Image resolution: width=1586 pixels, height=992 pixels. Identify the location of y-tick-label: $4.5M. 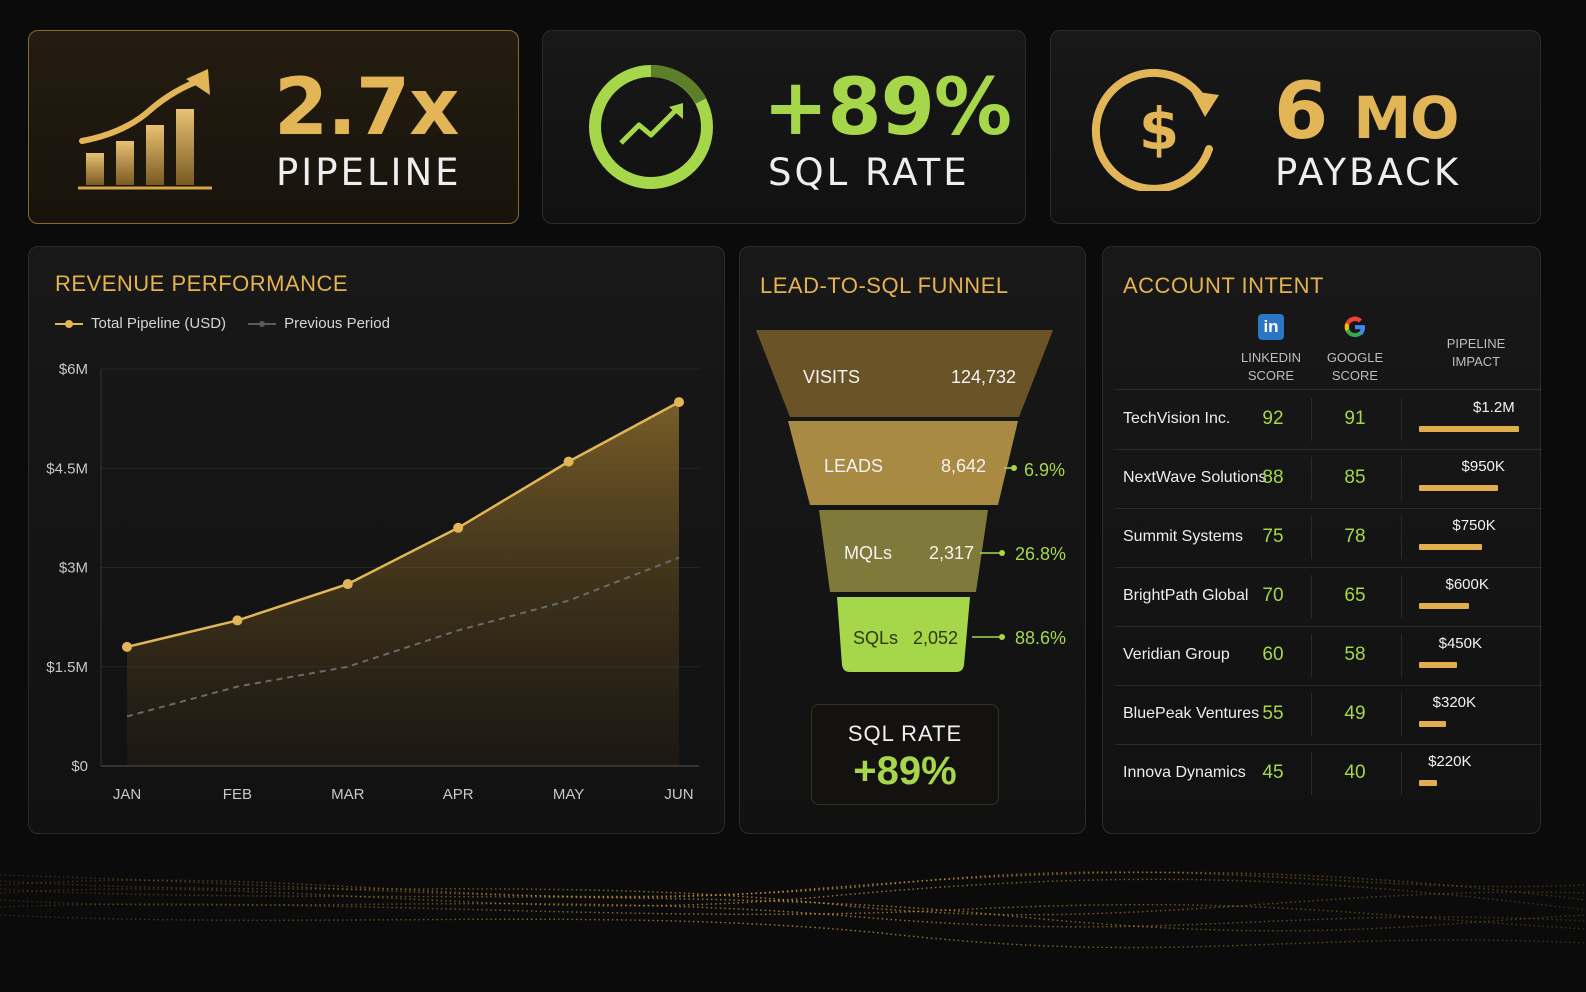
(67, 468).